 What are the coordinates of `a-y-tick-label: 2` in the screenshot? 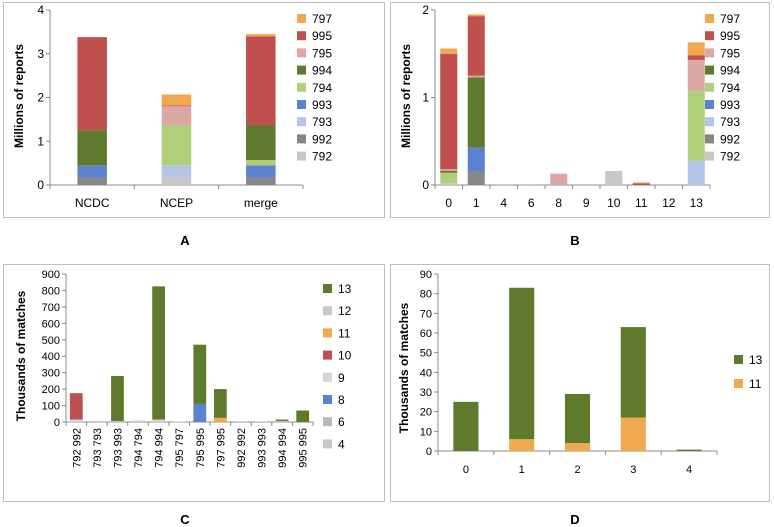 It's located at (40, 98).